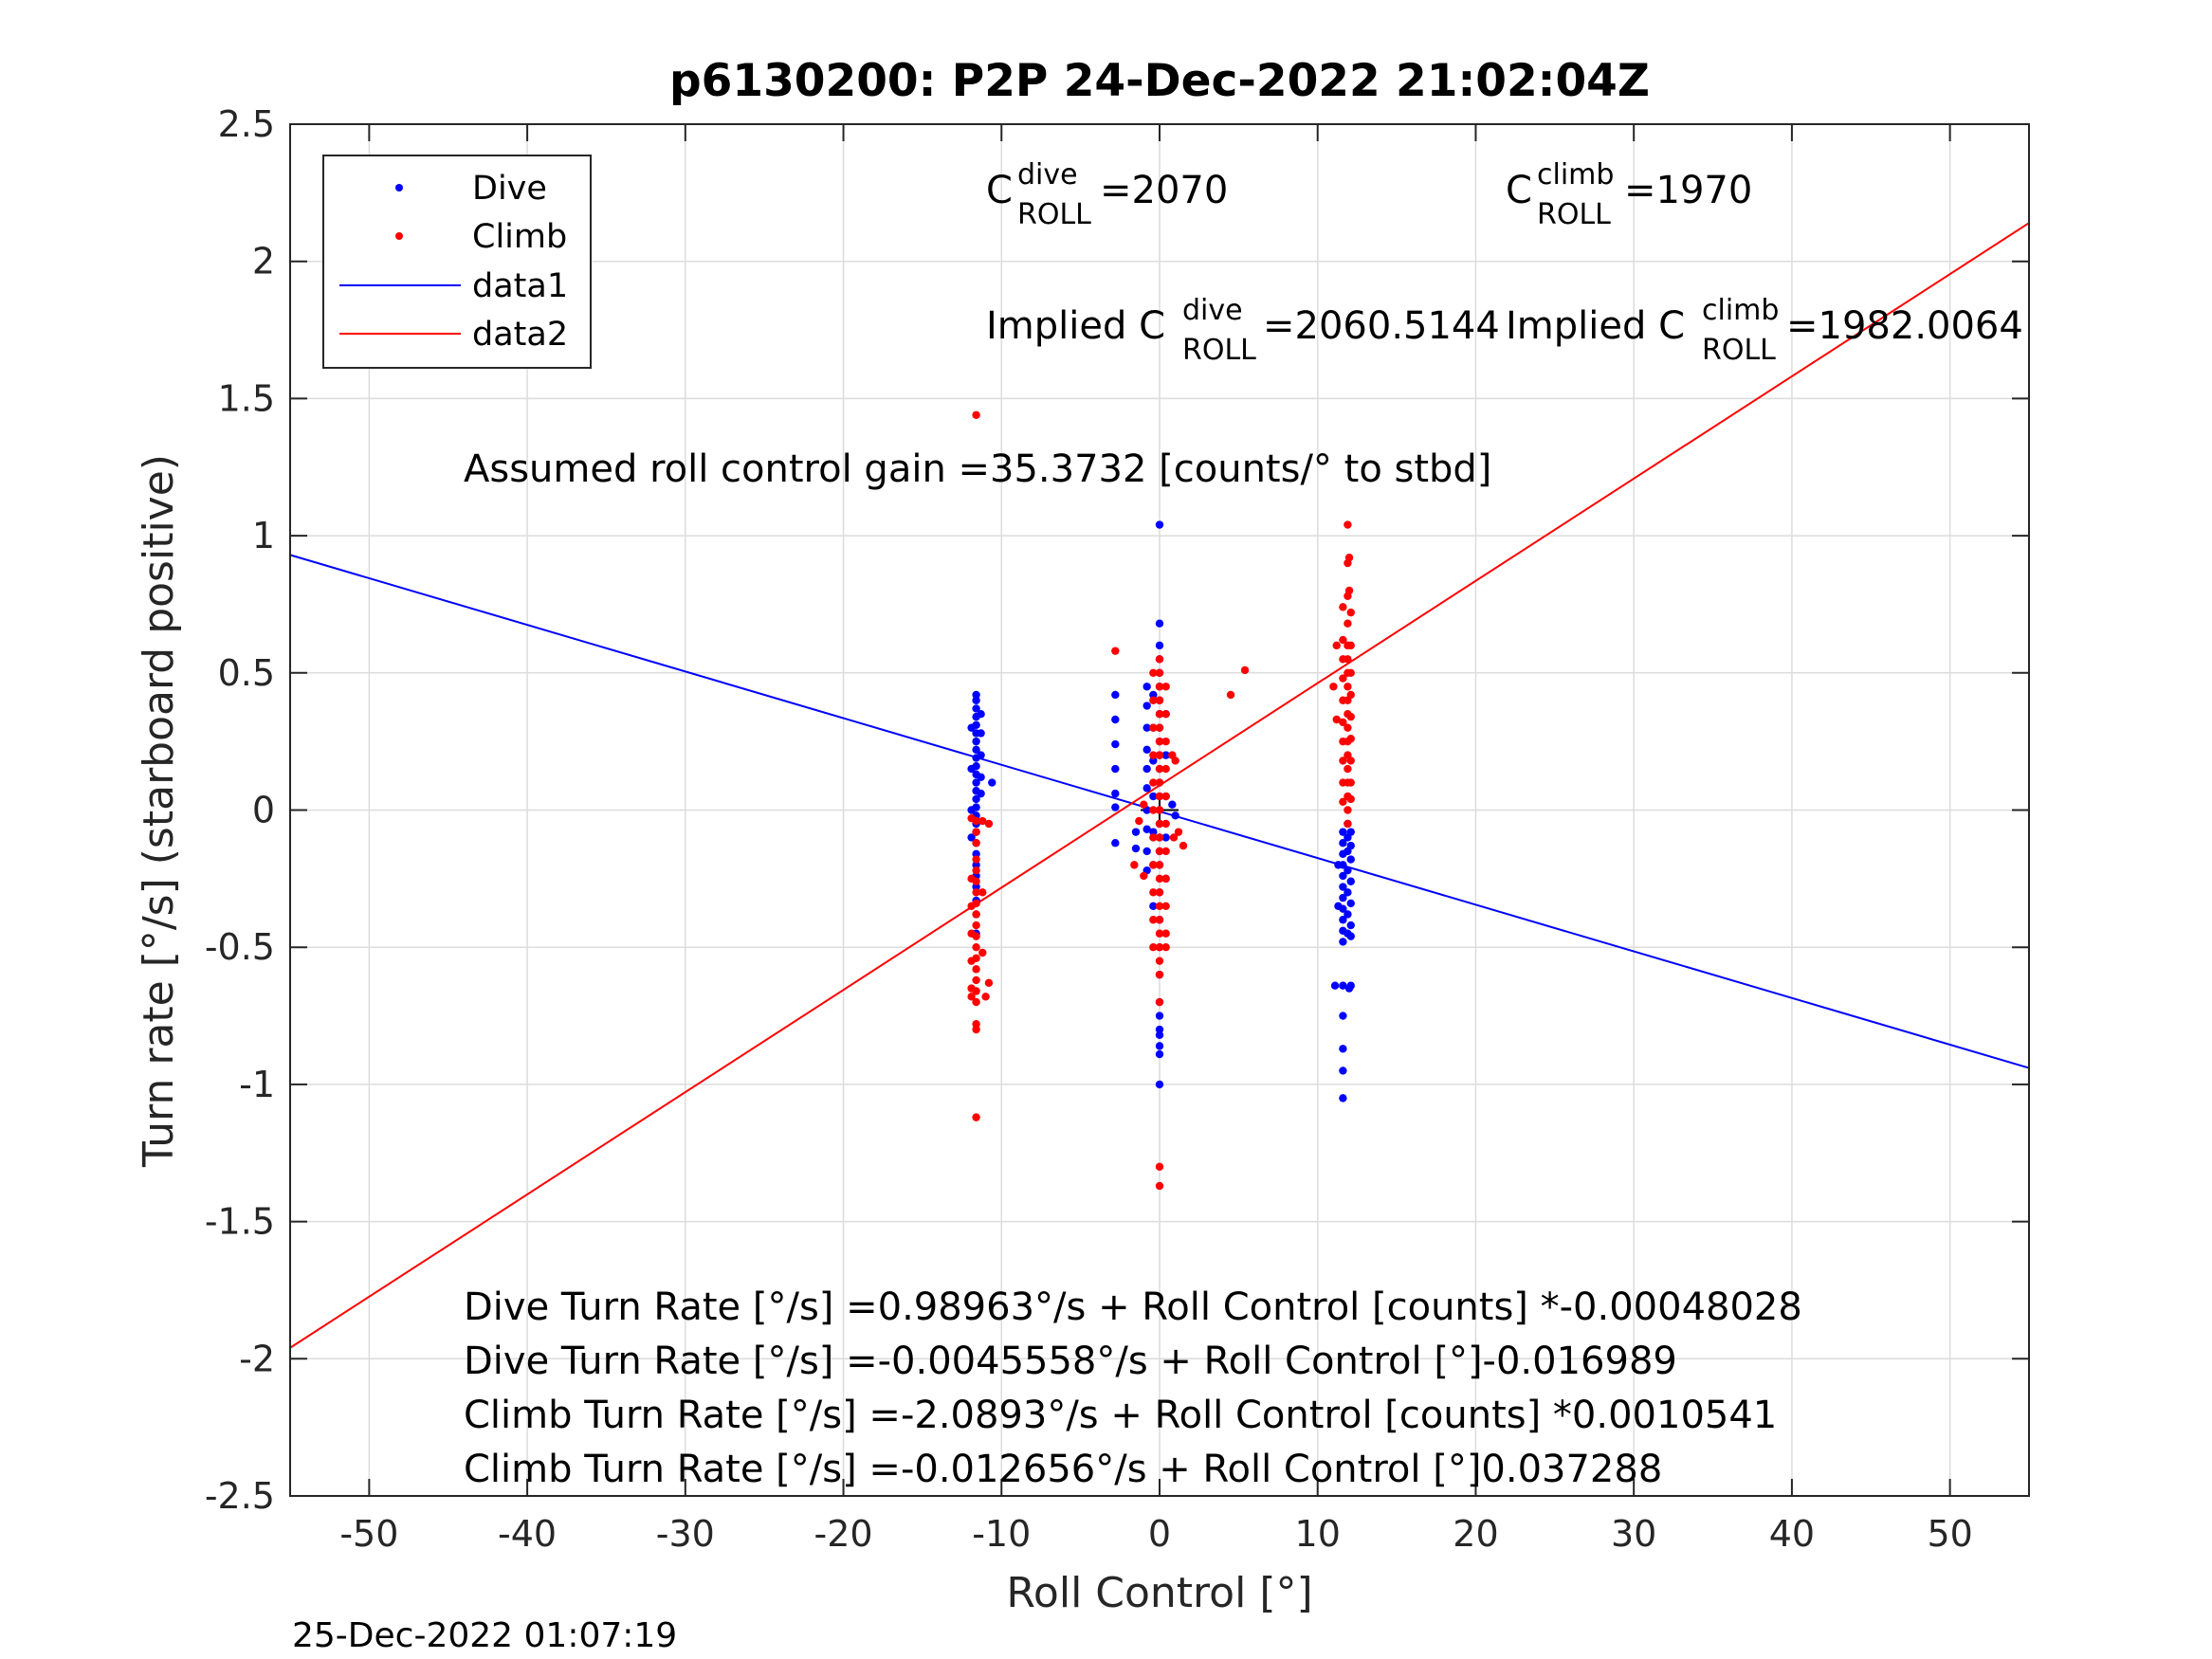 The image size is (2212, 1659). Describe the element at coordinates (246, 398) in the screenshot. I see `y-tick-label: 1.5` at that location.